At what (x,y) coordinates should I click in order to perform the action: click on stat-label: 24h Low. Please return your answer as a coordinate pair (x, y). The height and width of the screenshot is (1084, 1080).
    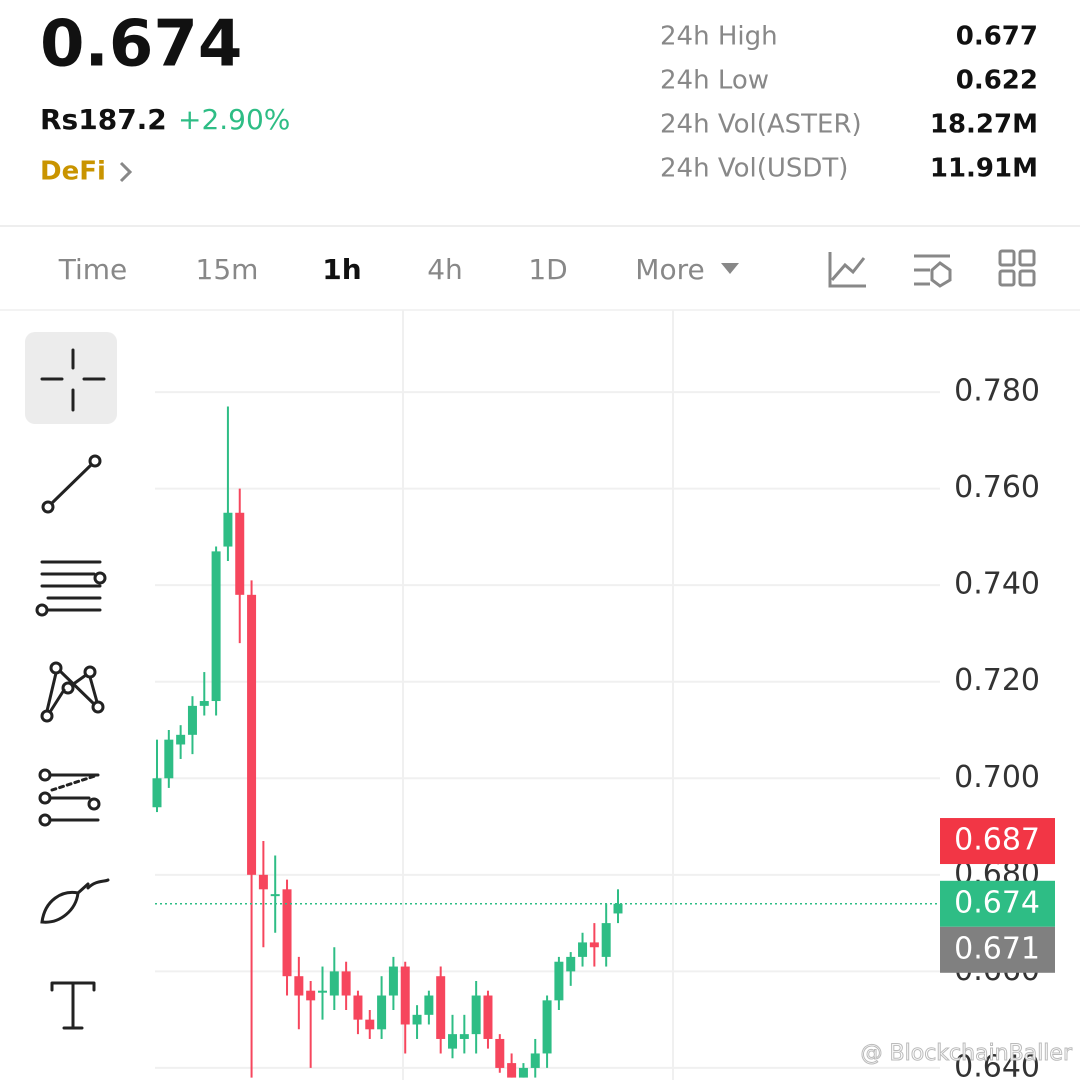
    Looking at the image, I should click on (714, 81).